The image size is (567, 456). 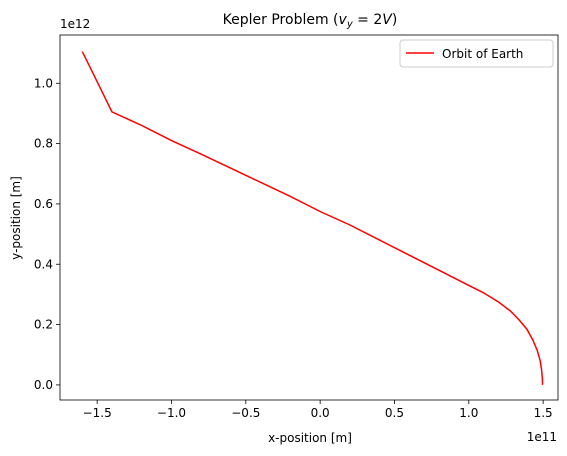 I want to click on legend-label-orbit-of-earth: Orbit of Earth, so click(x=482, y=54).